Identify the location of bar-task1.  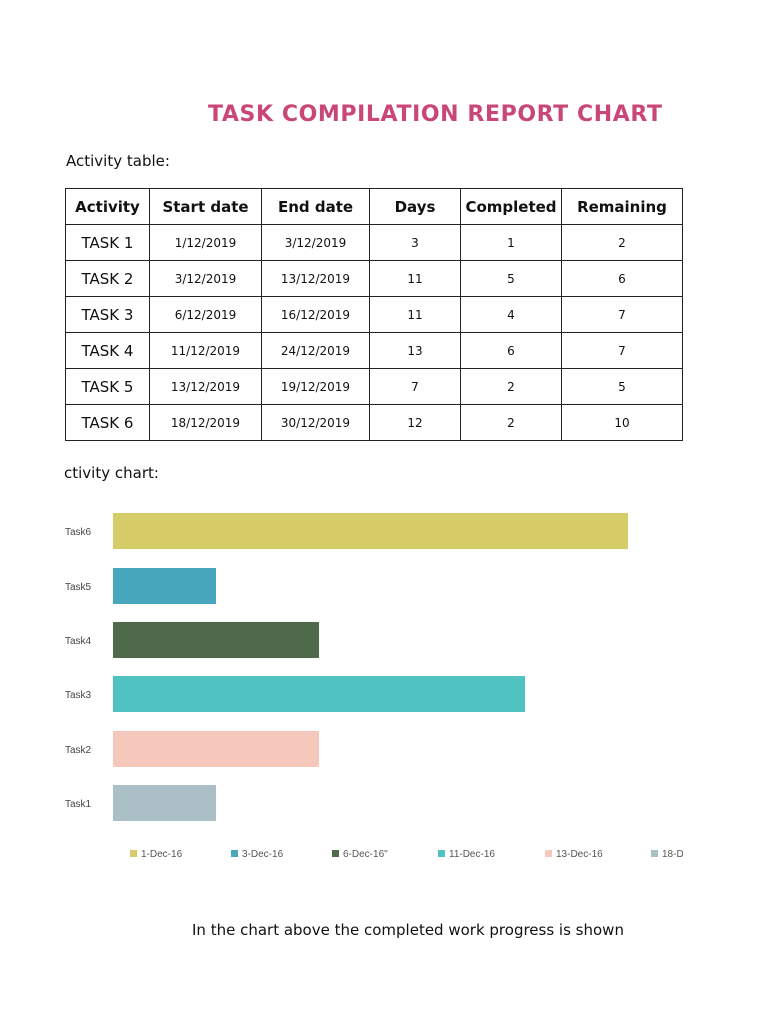
(164, 803).